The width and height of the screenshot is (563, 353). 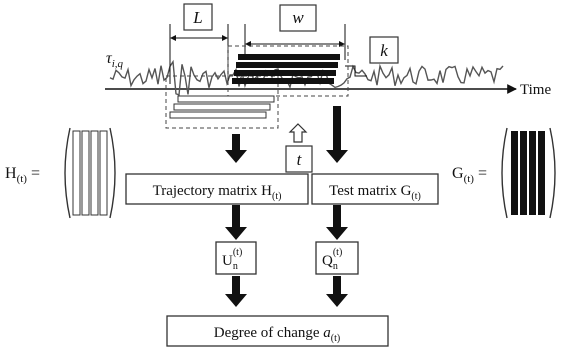 I want to click on arrow-to-trajectory, so click(x=236, y=148).